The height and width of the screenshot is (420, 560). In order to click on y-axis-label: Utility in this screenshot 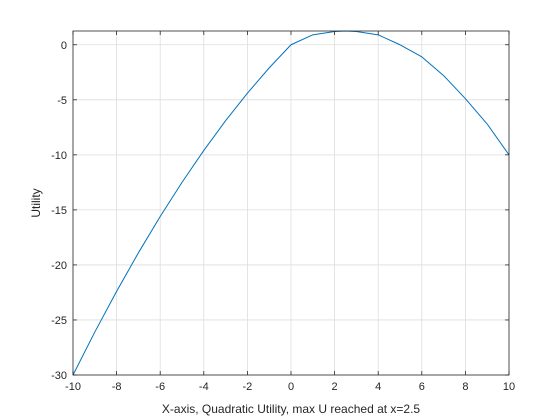, I will do `click(36, 202)`.